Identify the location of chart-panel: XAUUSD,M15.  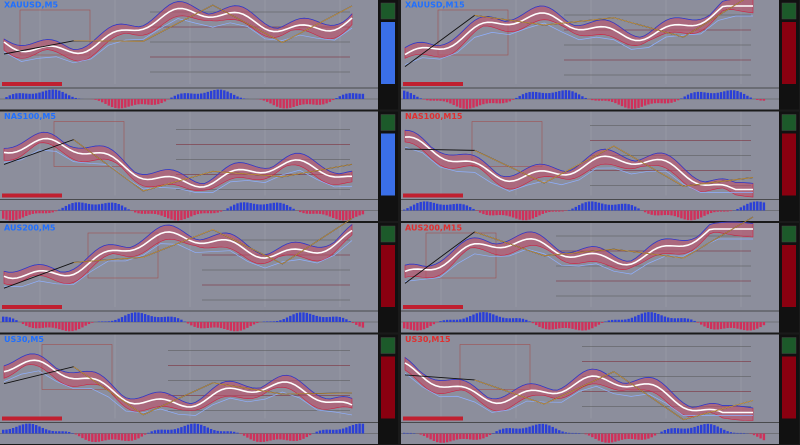
(600, 55).